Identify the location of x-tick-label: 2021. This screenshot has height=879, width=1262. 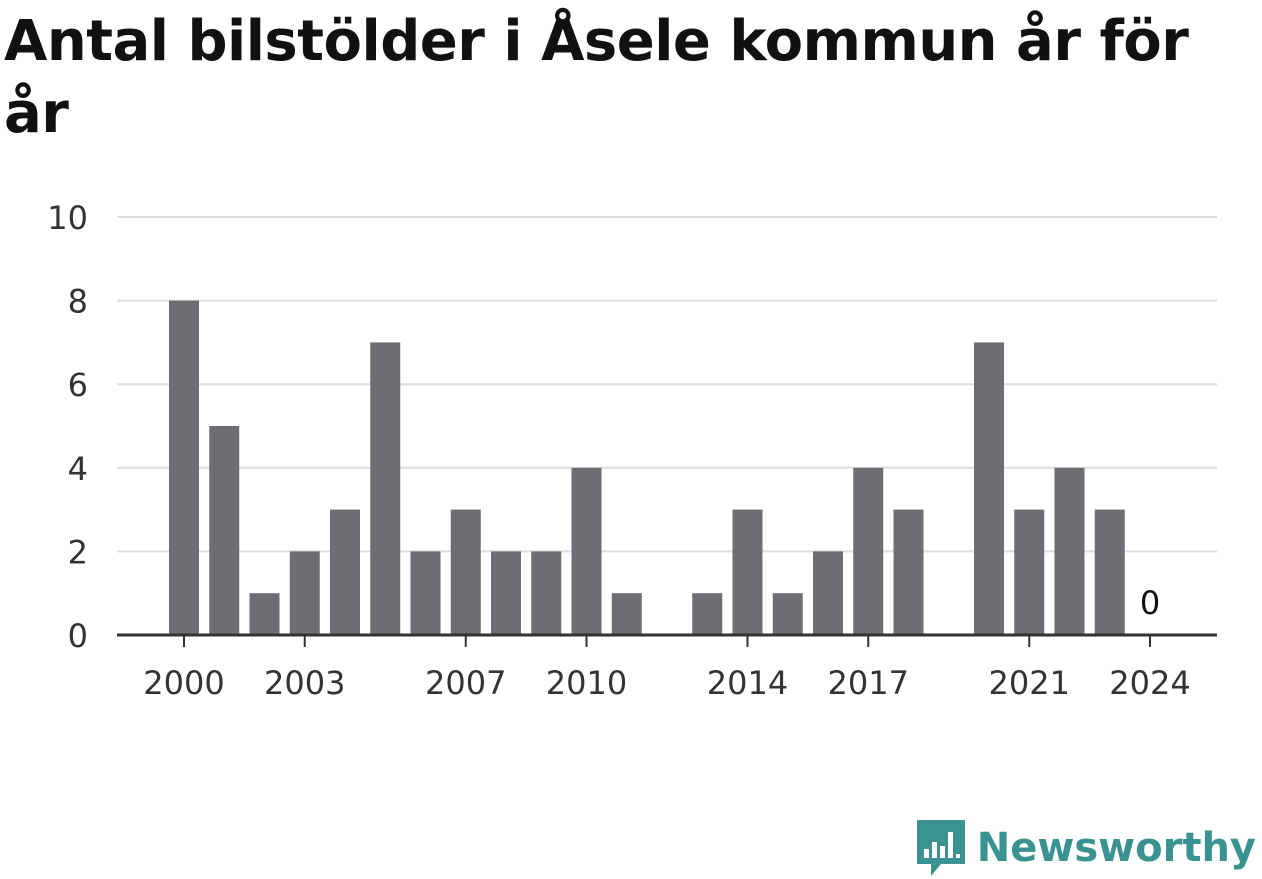
(1029, 683).